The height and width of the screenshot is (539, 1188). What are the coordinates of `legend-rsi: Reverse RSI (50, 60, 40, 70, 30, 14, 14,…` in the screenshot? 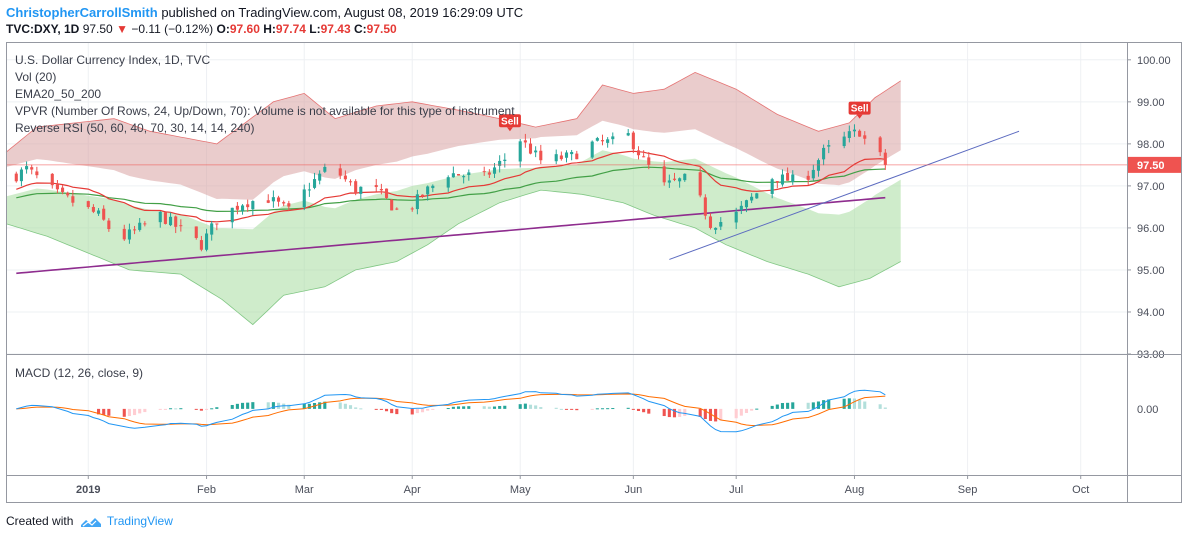 It's located at (135, 128).